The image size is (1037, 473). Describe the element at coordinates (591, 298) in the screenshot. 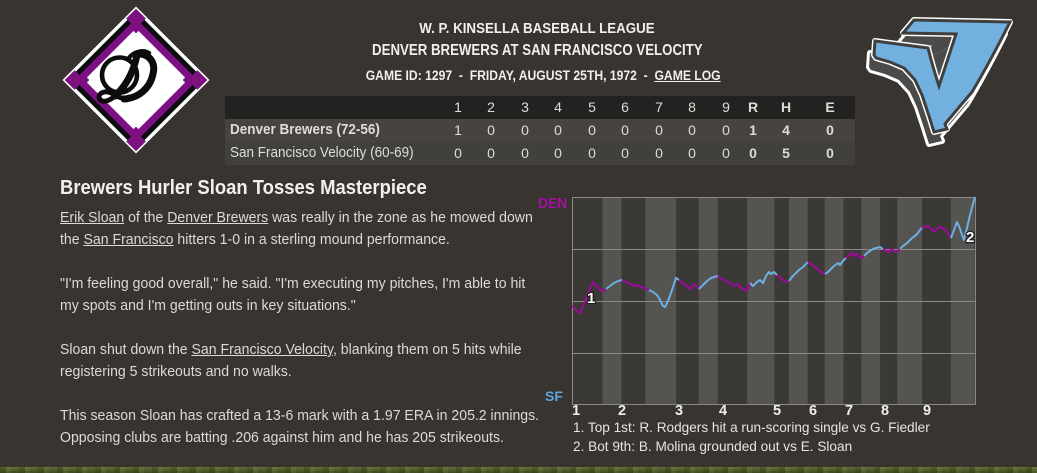

I see `svg-text: 1` at that location.